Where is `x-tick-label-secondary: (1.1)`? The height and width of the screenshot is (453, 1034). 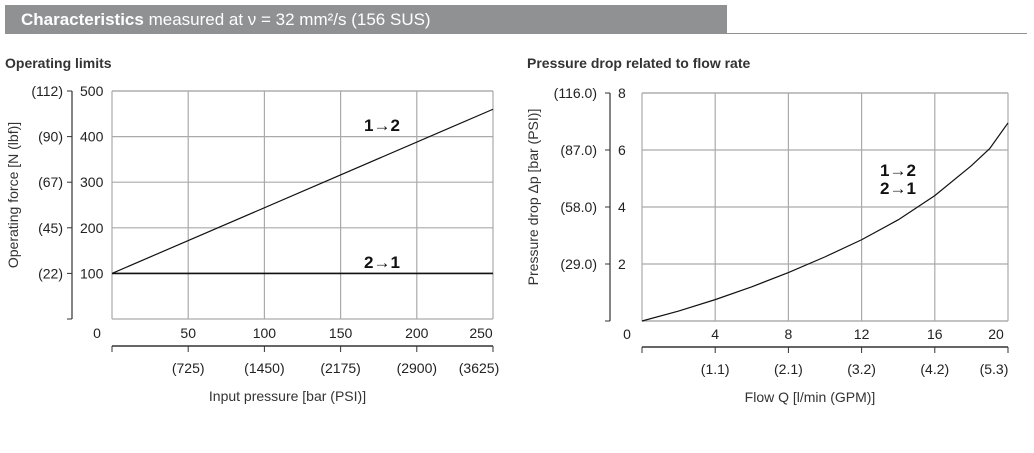 x-tick-label-secondary: (1.1) is located at coordinates (715, 369).